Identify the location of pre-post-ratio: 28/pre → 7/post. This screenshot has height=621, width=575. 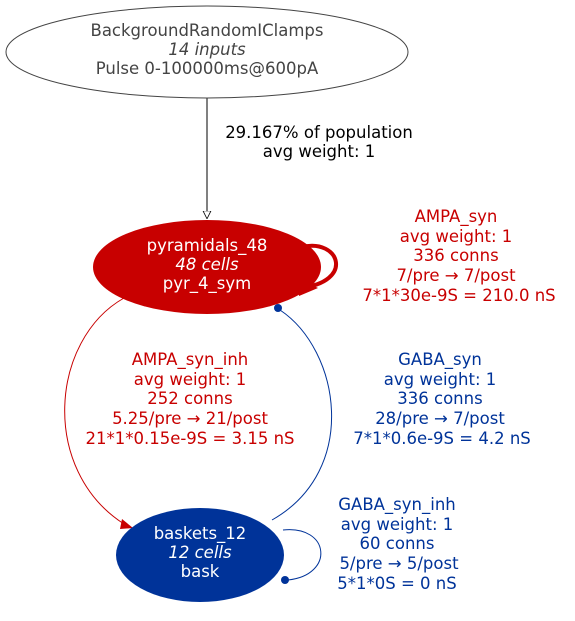
(440, 418).